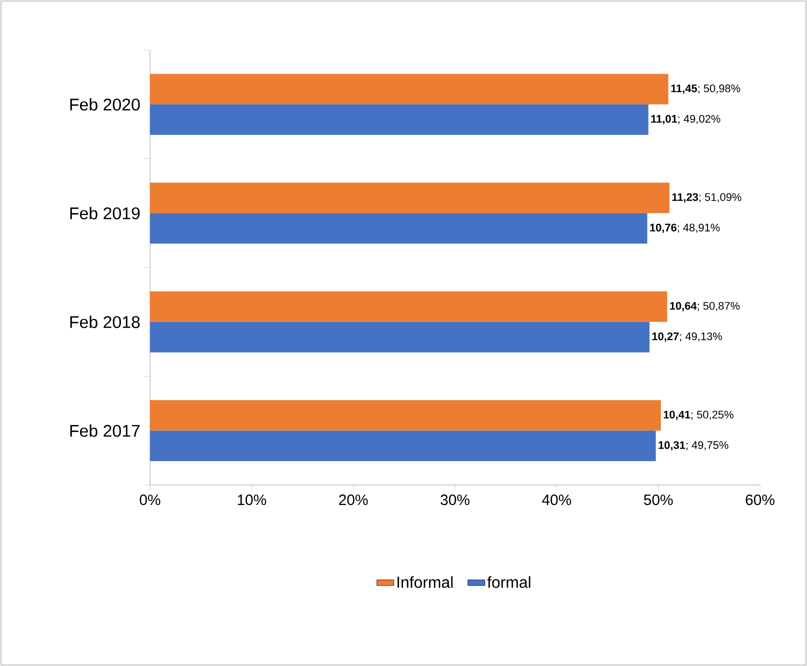 The image size is (807, 666). What do you see at coordinates (455, 500) in the screenshot?
I see `x-tick-label: 30%` at bounding box center [455, 500].